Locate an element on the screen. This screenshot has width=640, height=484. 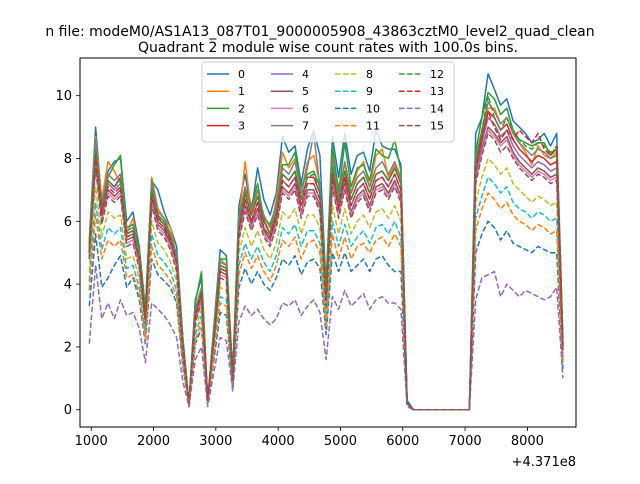
legend-label-8: 8 is located at coordinates (369, 74).